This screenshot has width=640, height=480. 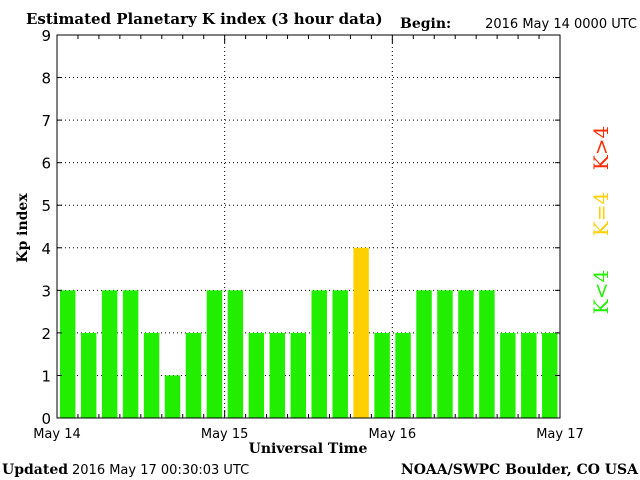 What do you see at coordinates (46, 376) in the screenshot?
I see `y-tick-label: 1` at bounding box center [46, 376].